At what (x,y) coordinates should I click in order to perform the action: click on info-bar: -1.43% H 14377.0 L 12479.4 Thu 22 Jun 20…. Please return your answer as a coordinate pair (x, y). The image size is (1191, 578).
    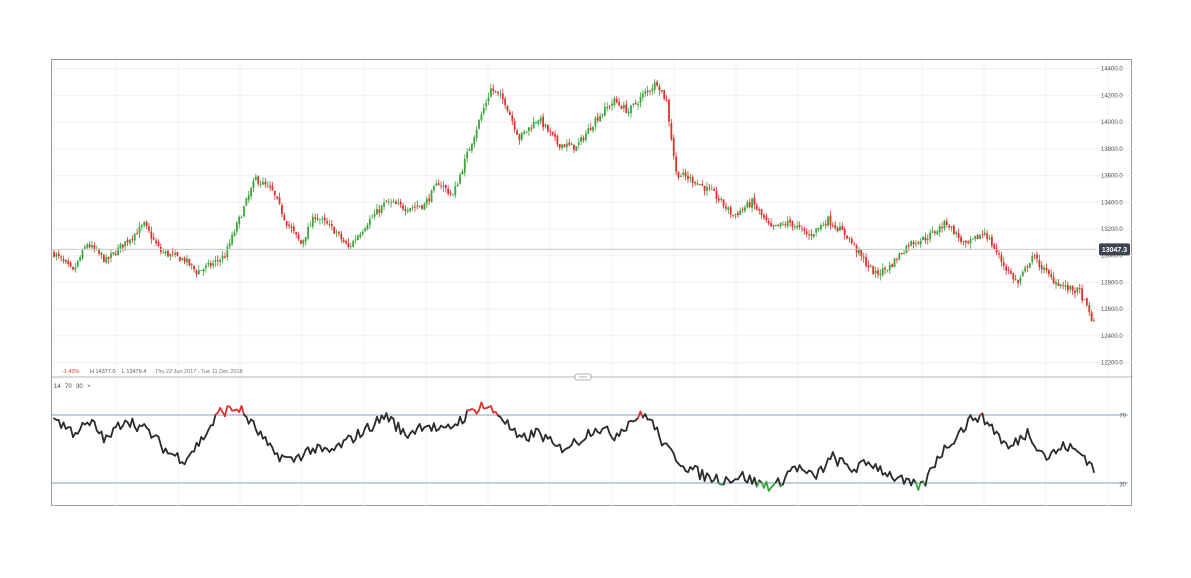
    Looking at the image, I should click on (152, 372).